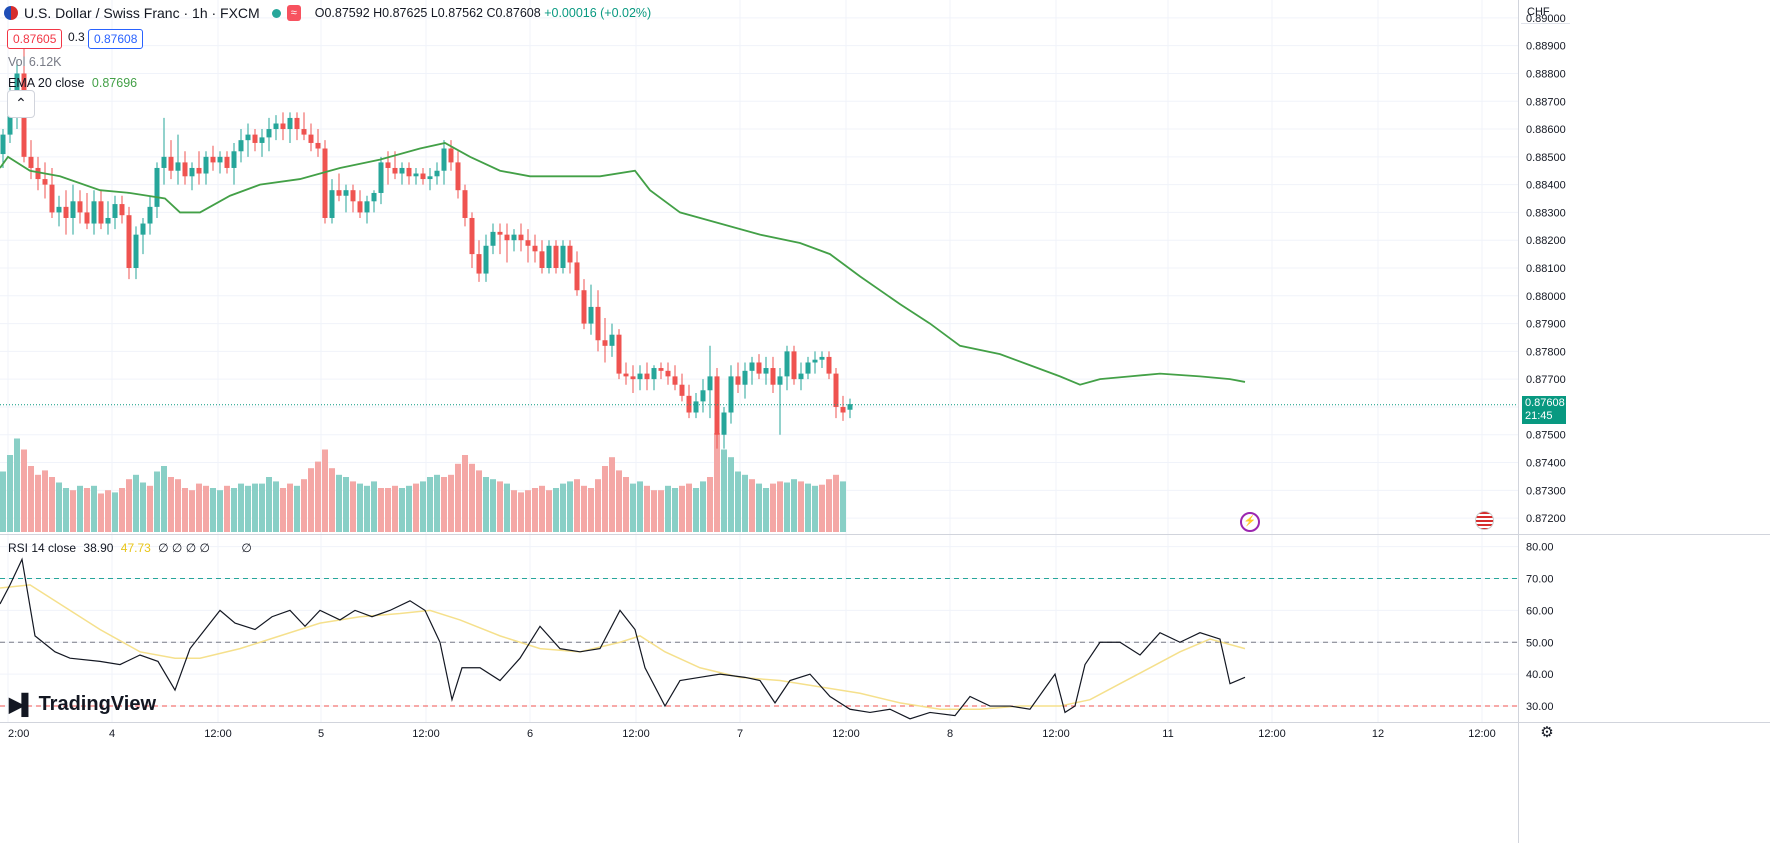  What do you see at coordinates (530, 734) in the screenshot?
I see `time-tick-label: 6` at bounding box center [530, 734].